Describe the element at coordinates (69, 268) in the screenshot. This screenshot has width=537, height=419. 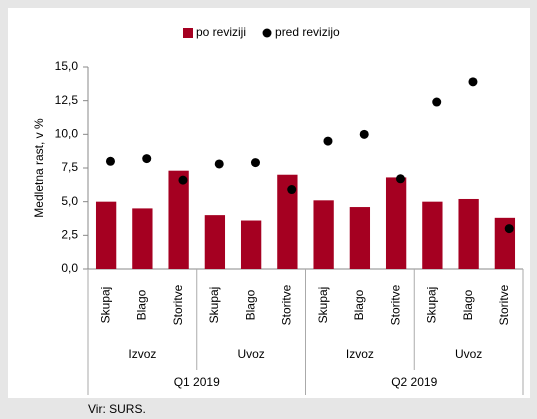
I see `y-tick-label: 0,0` at that location.